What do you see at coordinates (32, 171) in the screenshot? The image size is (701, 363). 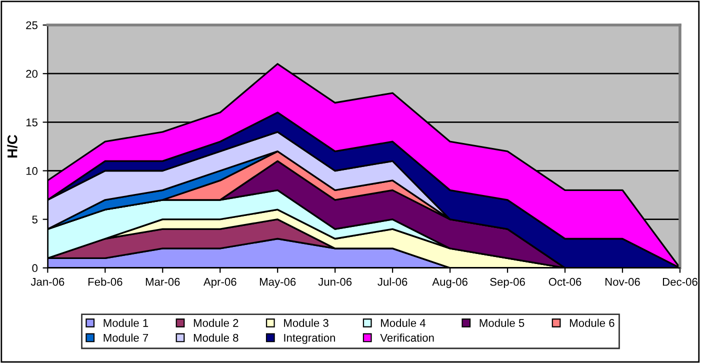 I see `y-tick-label: 10` at bounding box center [32, 171].